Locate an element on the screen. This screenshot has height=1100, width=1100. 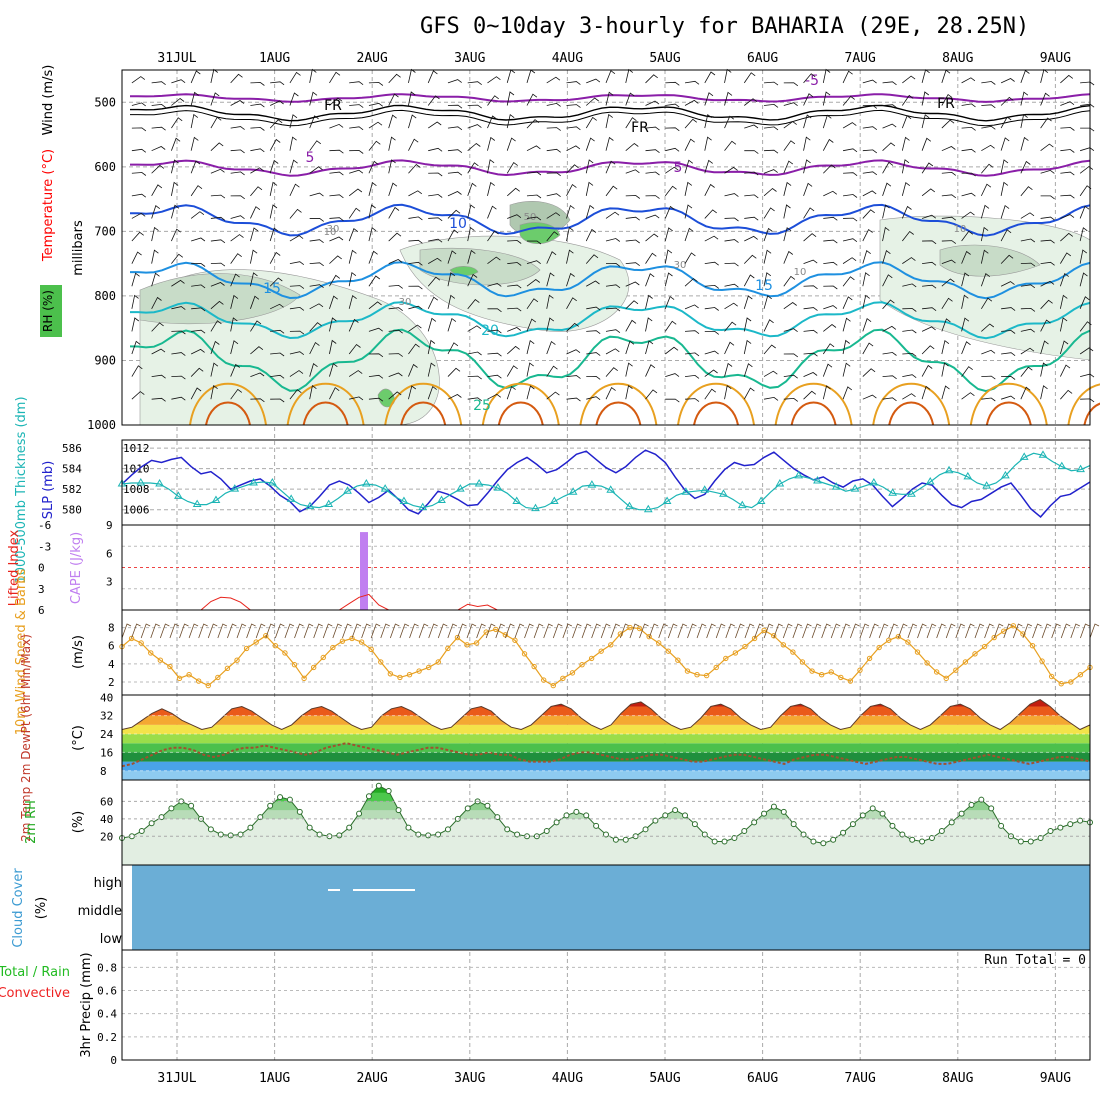
rh-band is located at coordinates (606, 802).